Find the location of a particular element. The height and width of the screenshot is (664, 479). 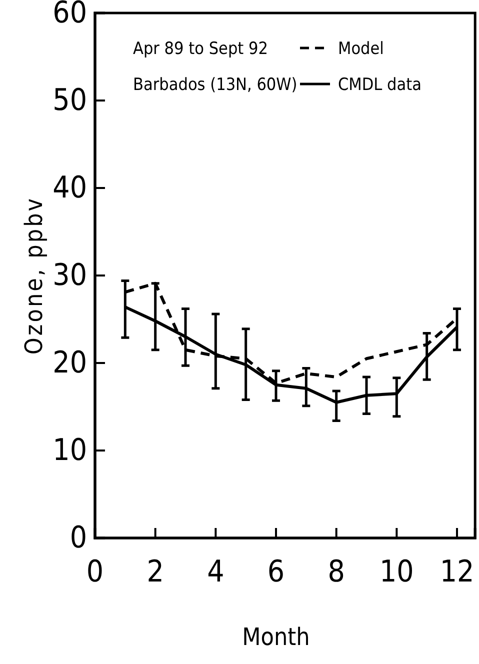

y-tick-label: 60 is located at coordinates (69, 15).